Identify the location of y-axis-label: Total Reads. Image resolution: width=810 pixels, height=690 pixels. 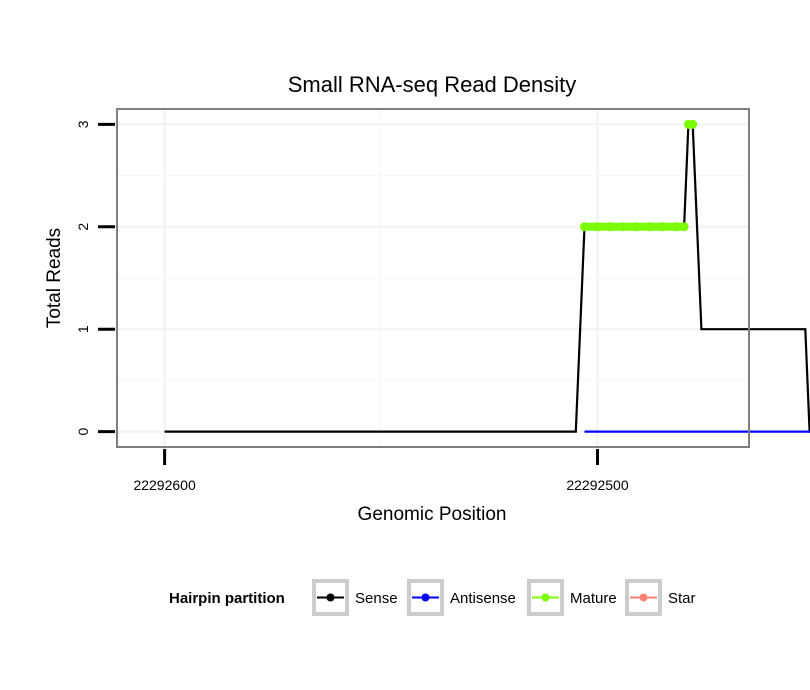
(54, 278).